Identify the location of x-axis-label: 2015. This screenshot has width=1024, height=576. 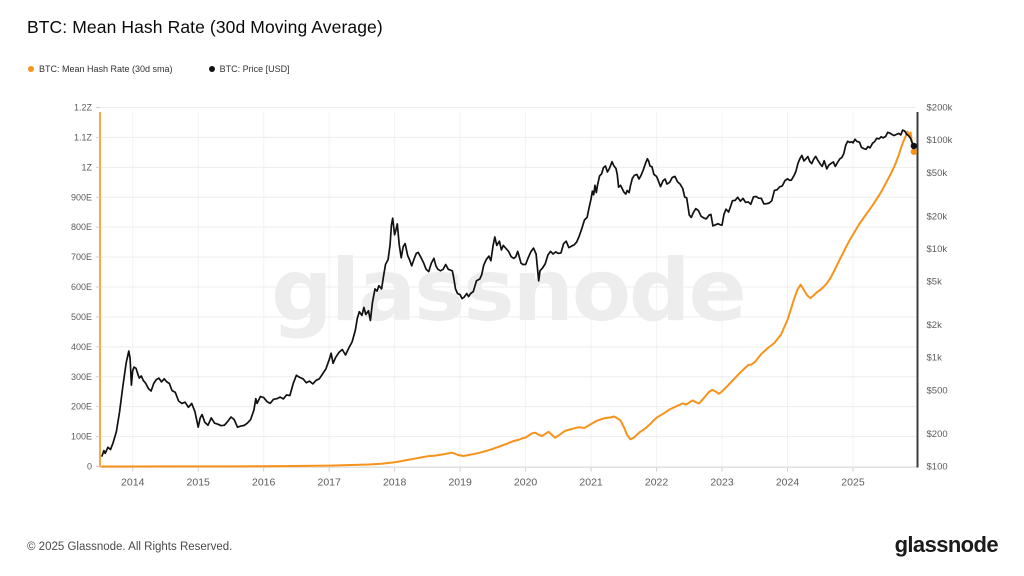
(199, 483).